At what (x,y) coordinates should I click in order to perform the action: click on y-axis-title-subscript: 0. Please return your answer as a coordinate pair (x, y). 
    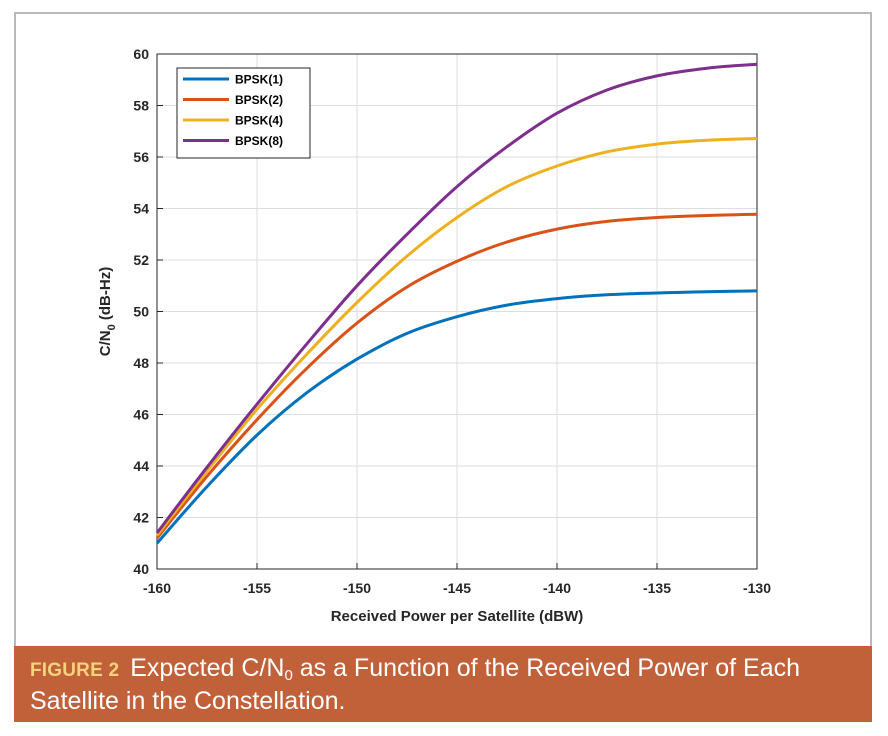
    Looking at the image, I should click on (112, 327).